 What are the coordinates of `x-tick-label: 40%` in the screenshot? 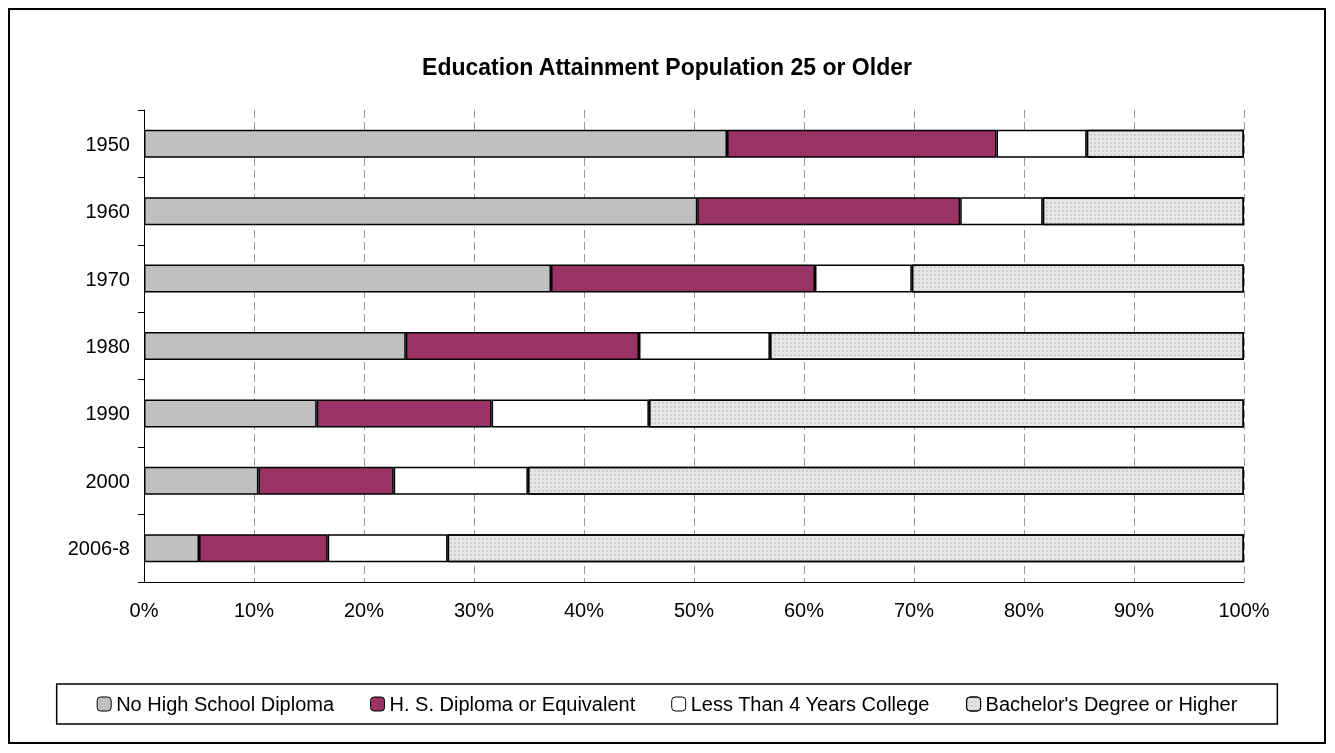 It's located at (584, 610).